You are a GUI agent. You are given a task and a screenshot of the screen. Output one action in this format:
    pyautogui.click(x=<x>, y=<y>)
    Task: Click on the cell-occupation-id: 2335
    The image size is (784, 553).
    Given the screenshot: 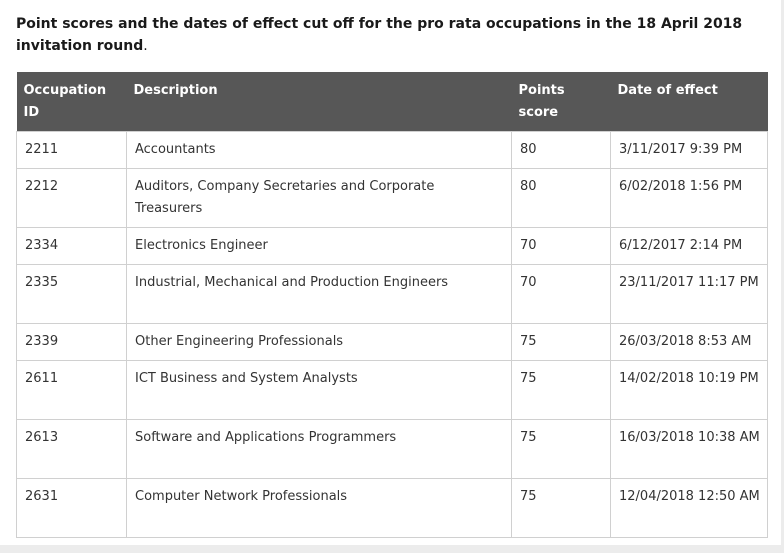 What is the action you would take?
    pyautogui.click(x=71, y=294)
    